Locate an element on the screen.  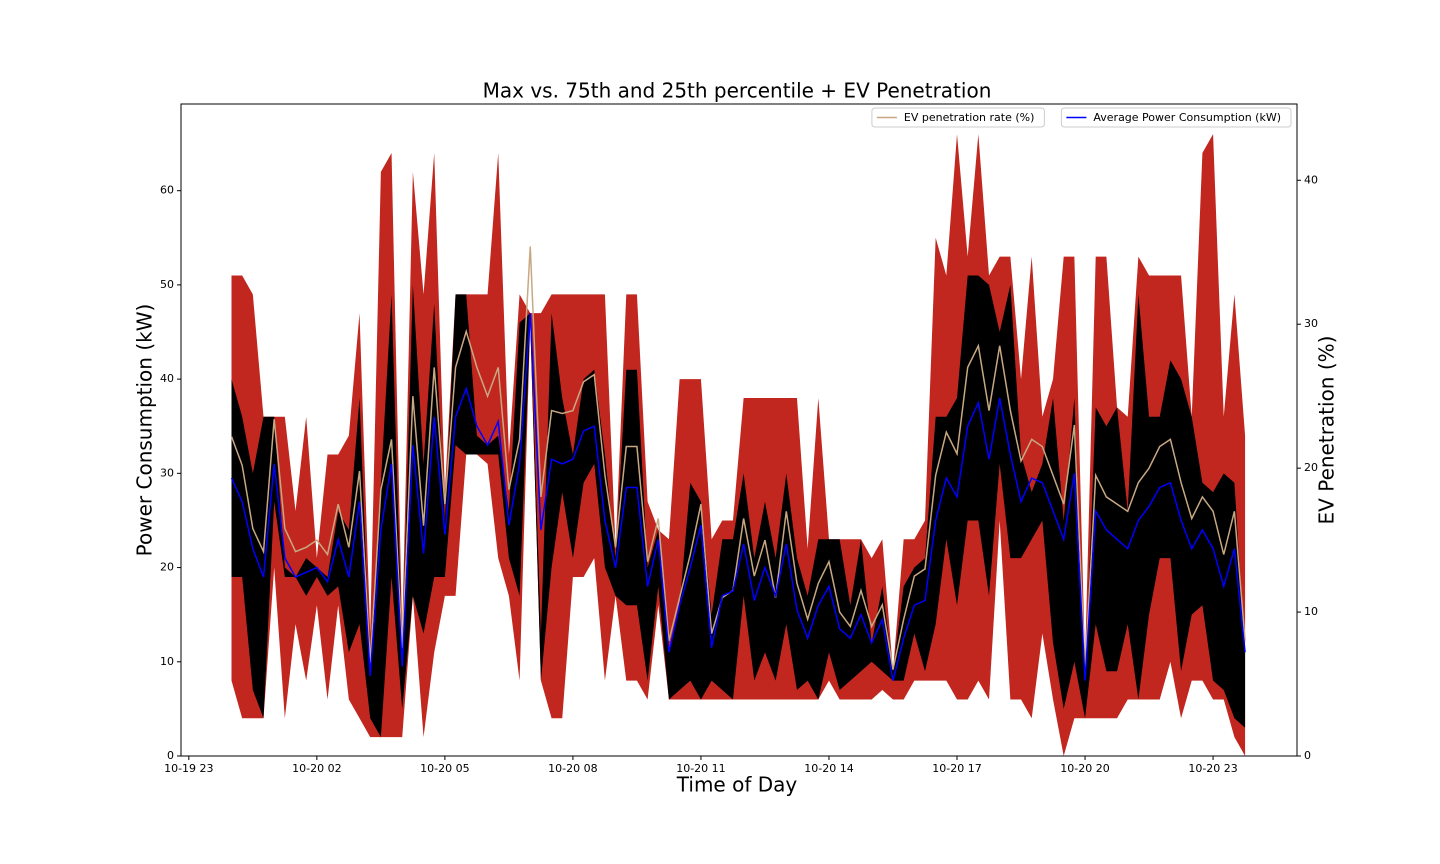
y-tick-label: 50 is located at coordinates (167, 284).